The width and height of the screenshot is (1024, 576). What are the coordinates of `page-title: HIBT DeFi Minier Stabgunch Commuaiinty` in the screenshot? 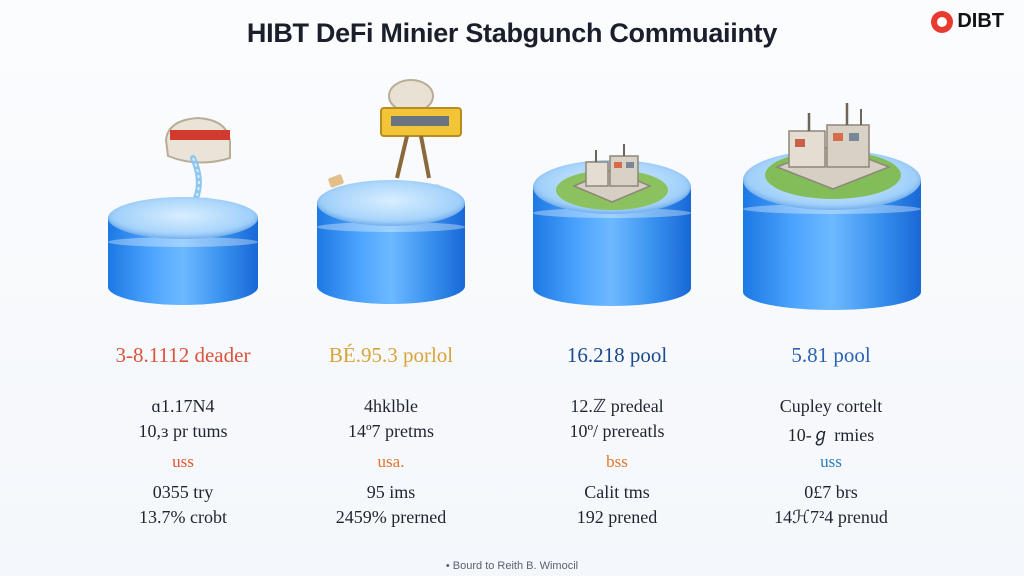 It's located at (512, 33).